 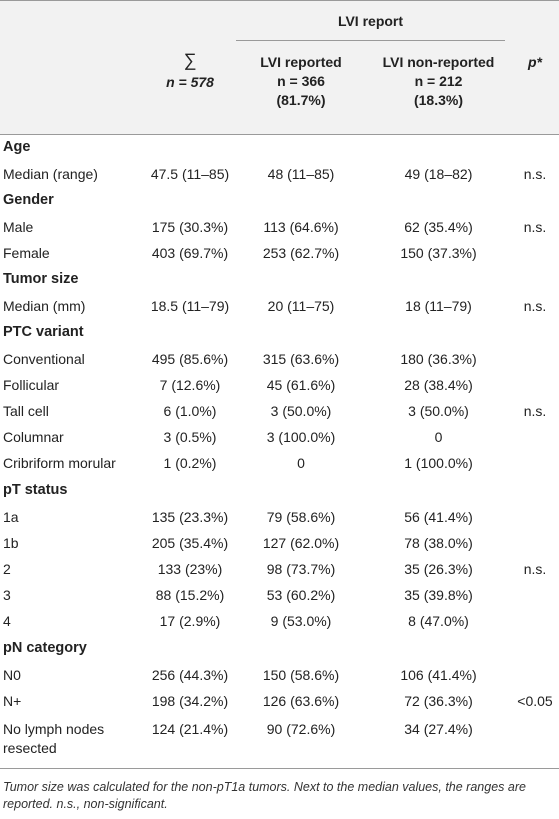 I want to click on row-nonreported: 180 (36.3%), so click(x=438, y=359).